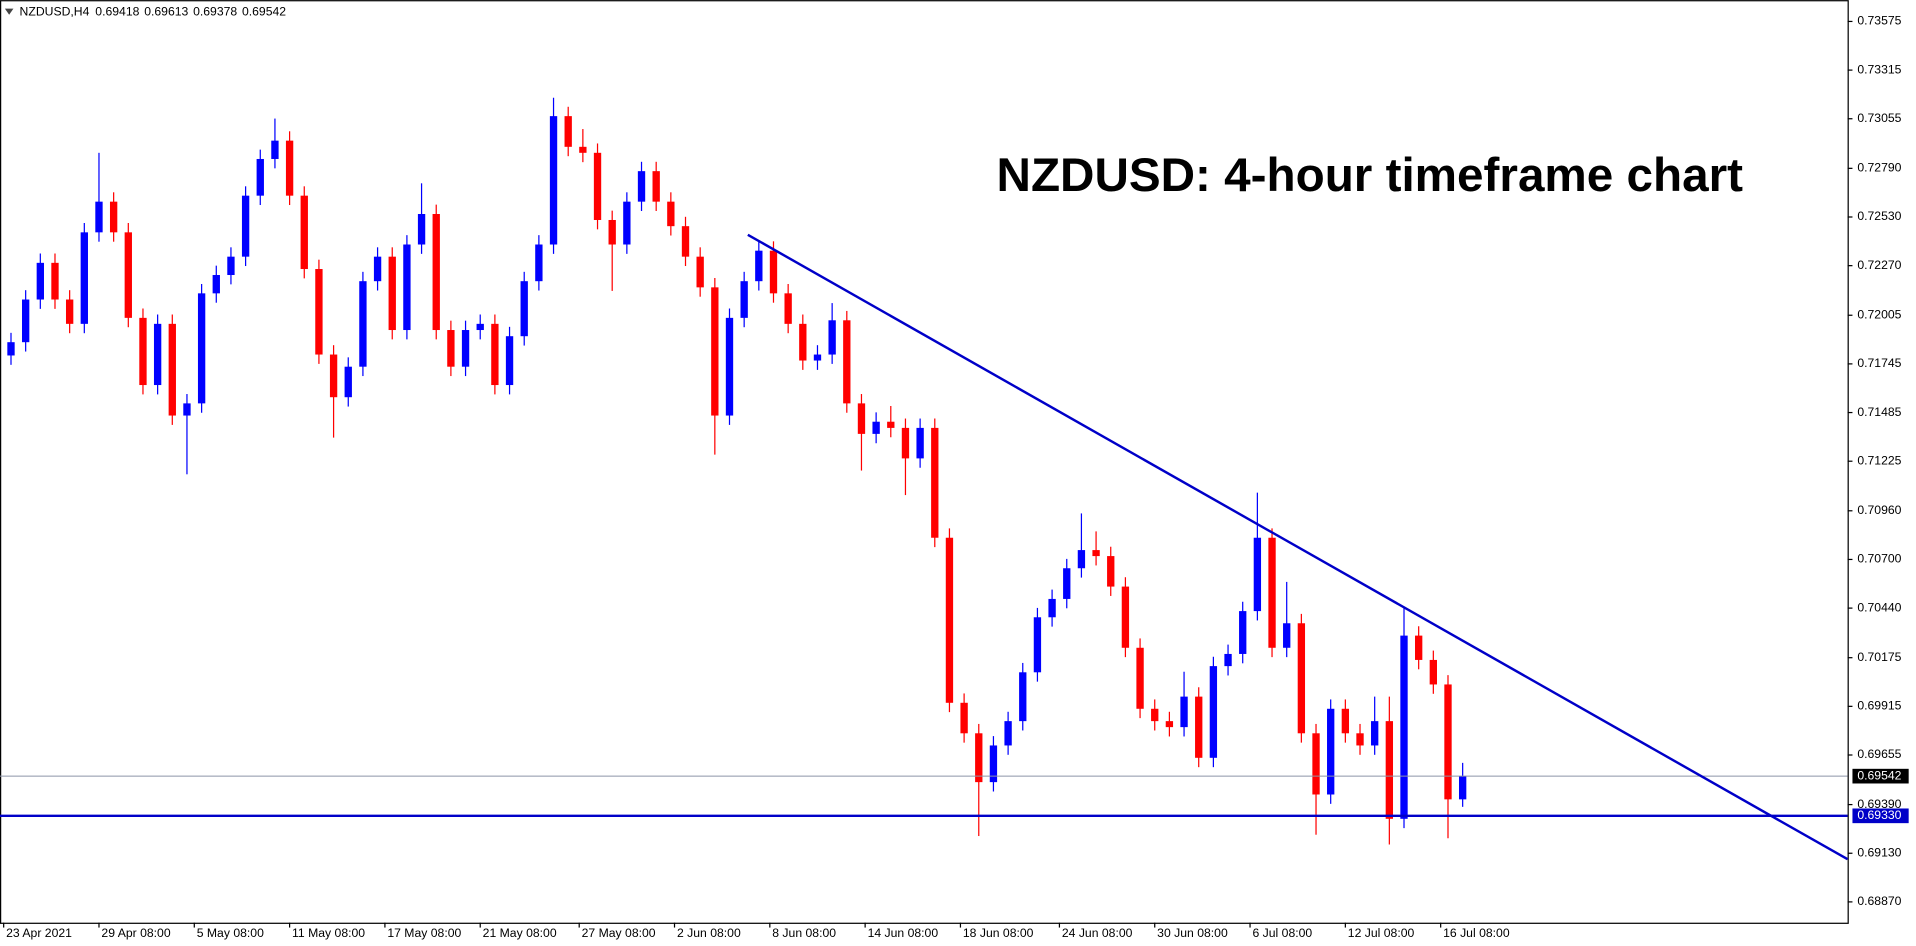  I want to click on y-tick-label: 0.73315, so click(1879, 69).